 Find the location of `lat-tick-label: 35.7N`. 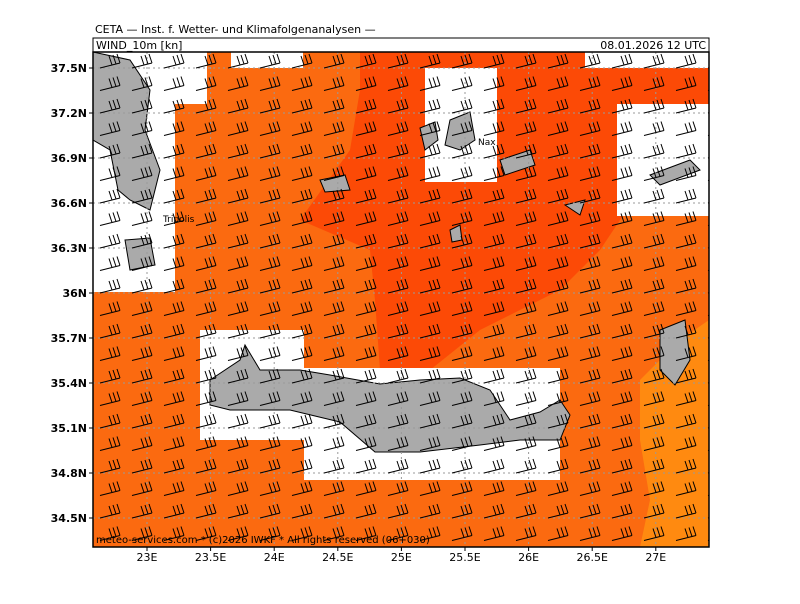

lat-tick-label: 35.7N is located at coordinates (69, 338).